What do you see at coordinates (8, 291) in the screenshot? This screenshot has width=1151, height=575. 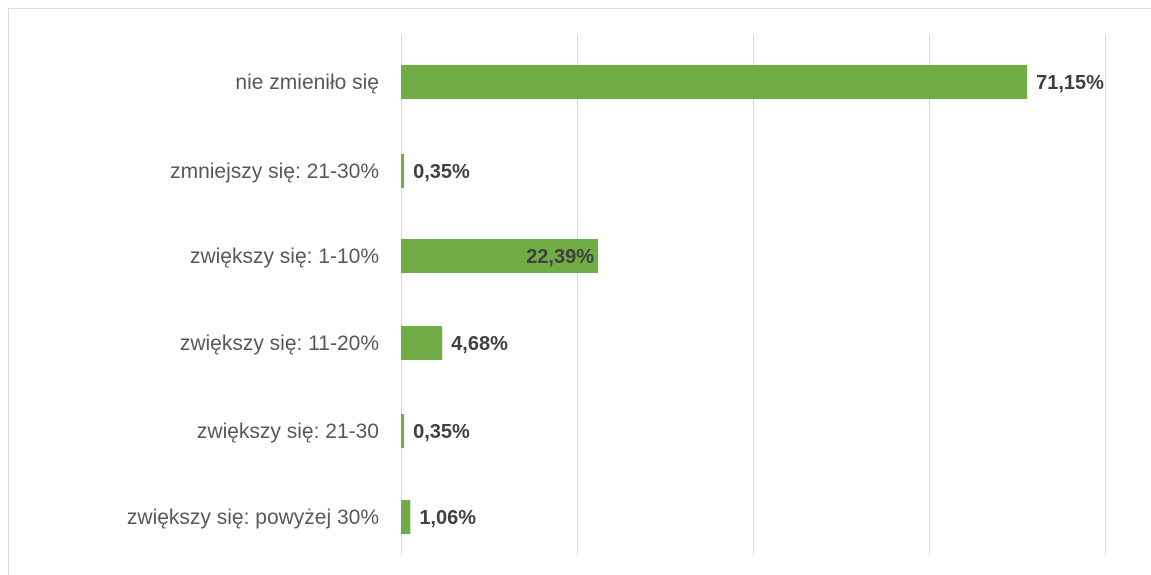 I see `frame-left-border` at bounding box center [8, 291].